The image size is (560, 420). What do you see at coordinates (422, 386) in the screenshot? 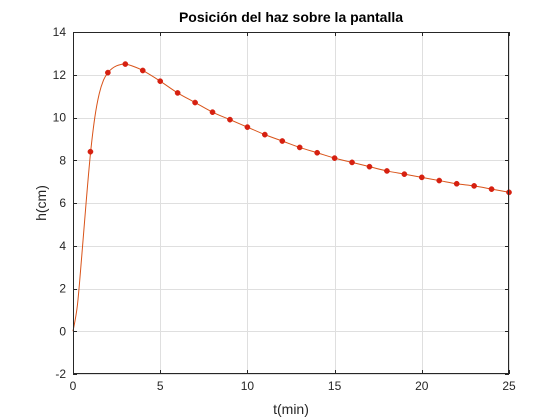
I see `x-tick-label: 20` at bounding box center [422, 386].